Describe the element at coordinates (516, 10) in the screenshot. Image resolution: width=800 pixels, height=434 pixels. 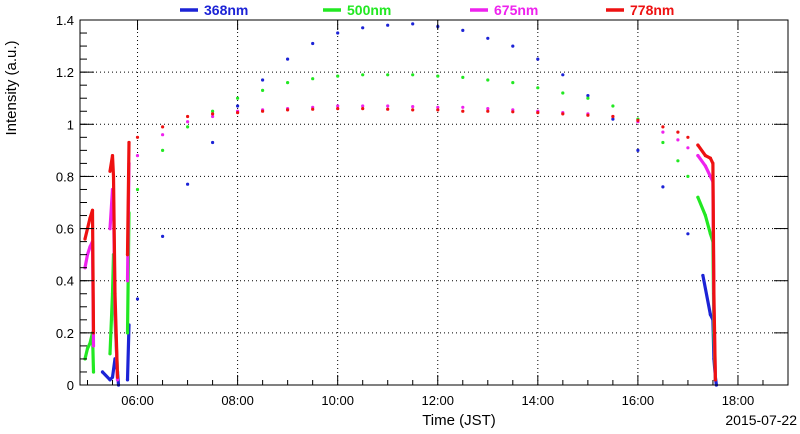
I see `legend-label: 675nm` at that location.